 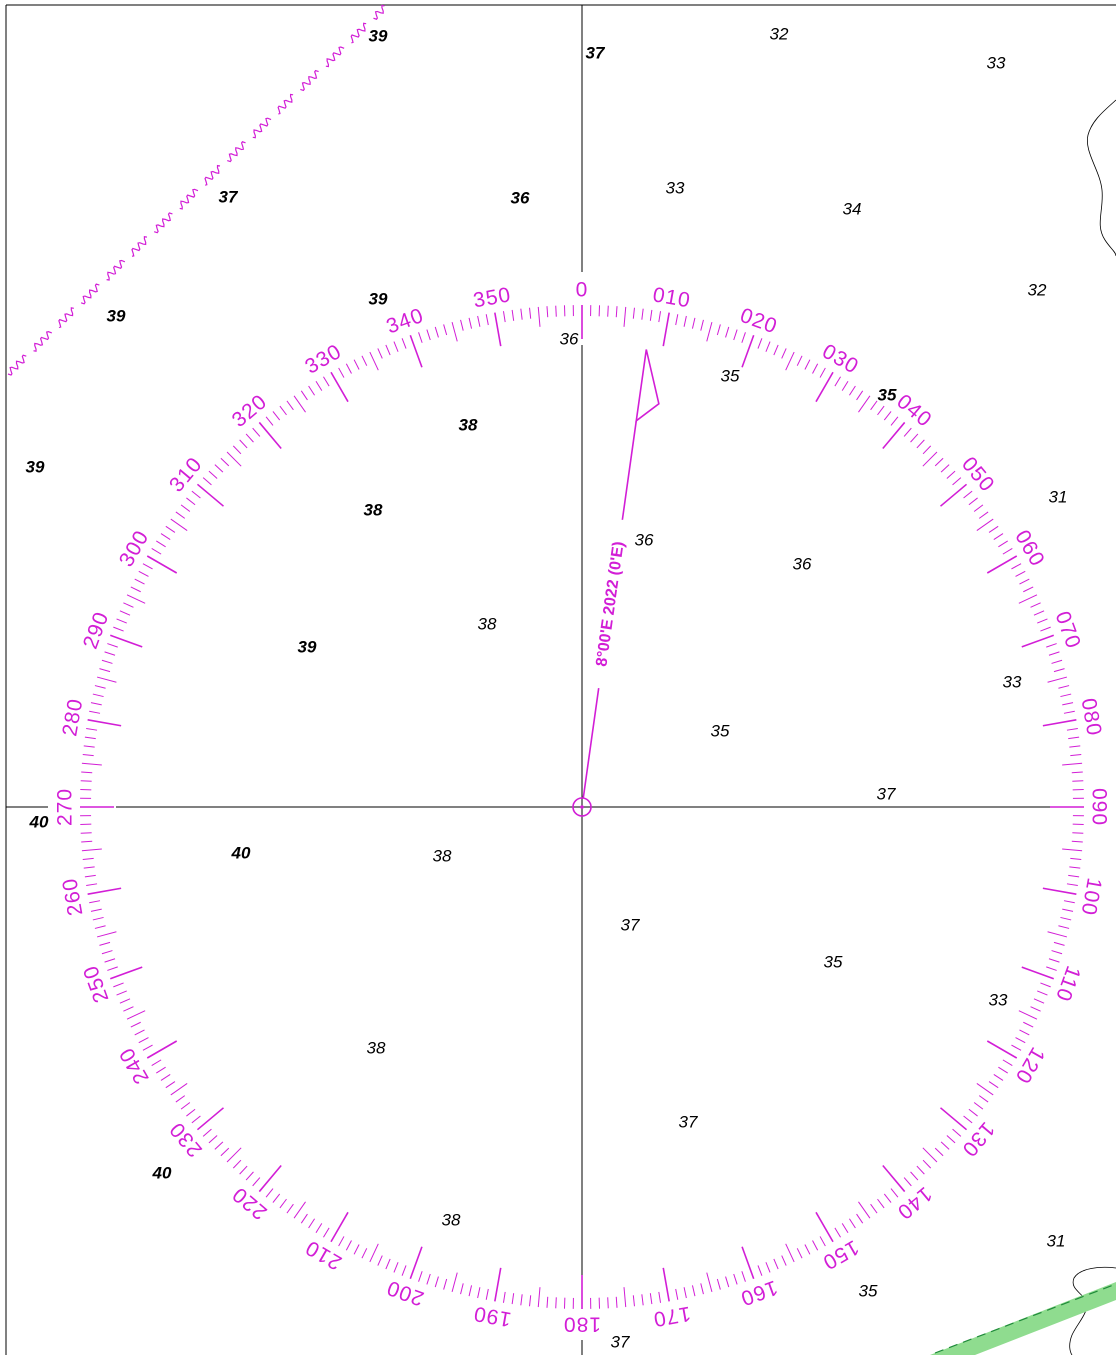 What do you see at coordinates (307, 647) in the screenshot?
I see `depth-sounding: 39` at bounding box center [307, 647].